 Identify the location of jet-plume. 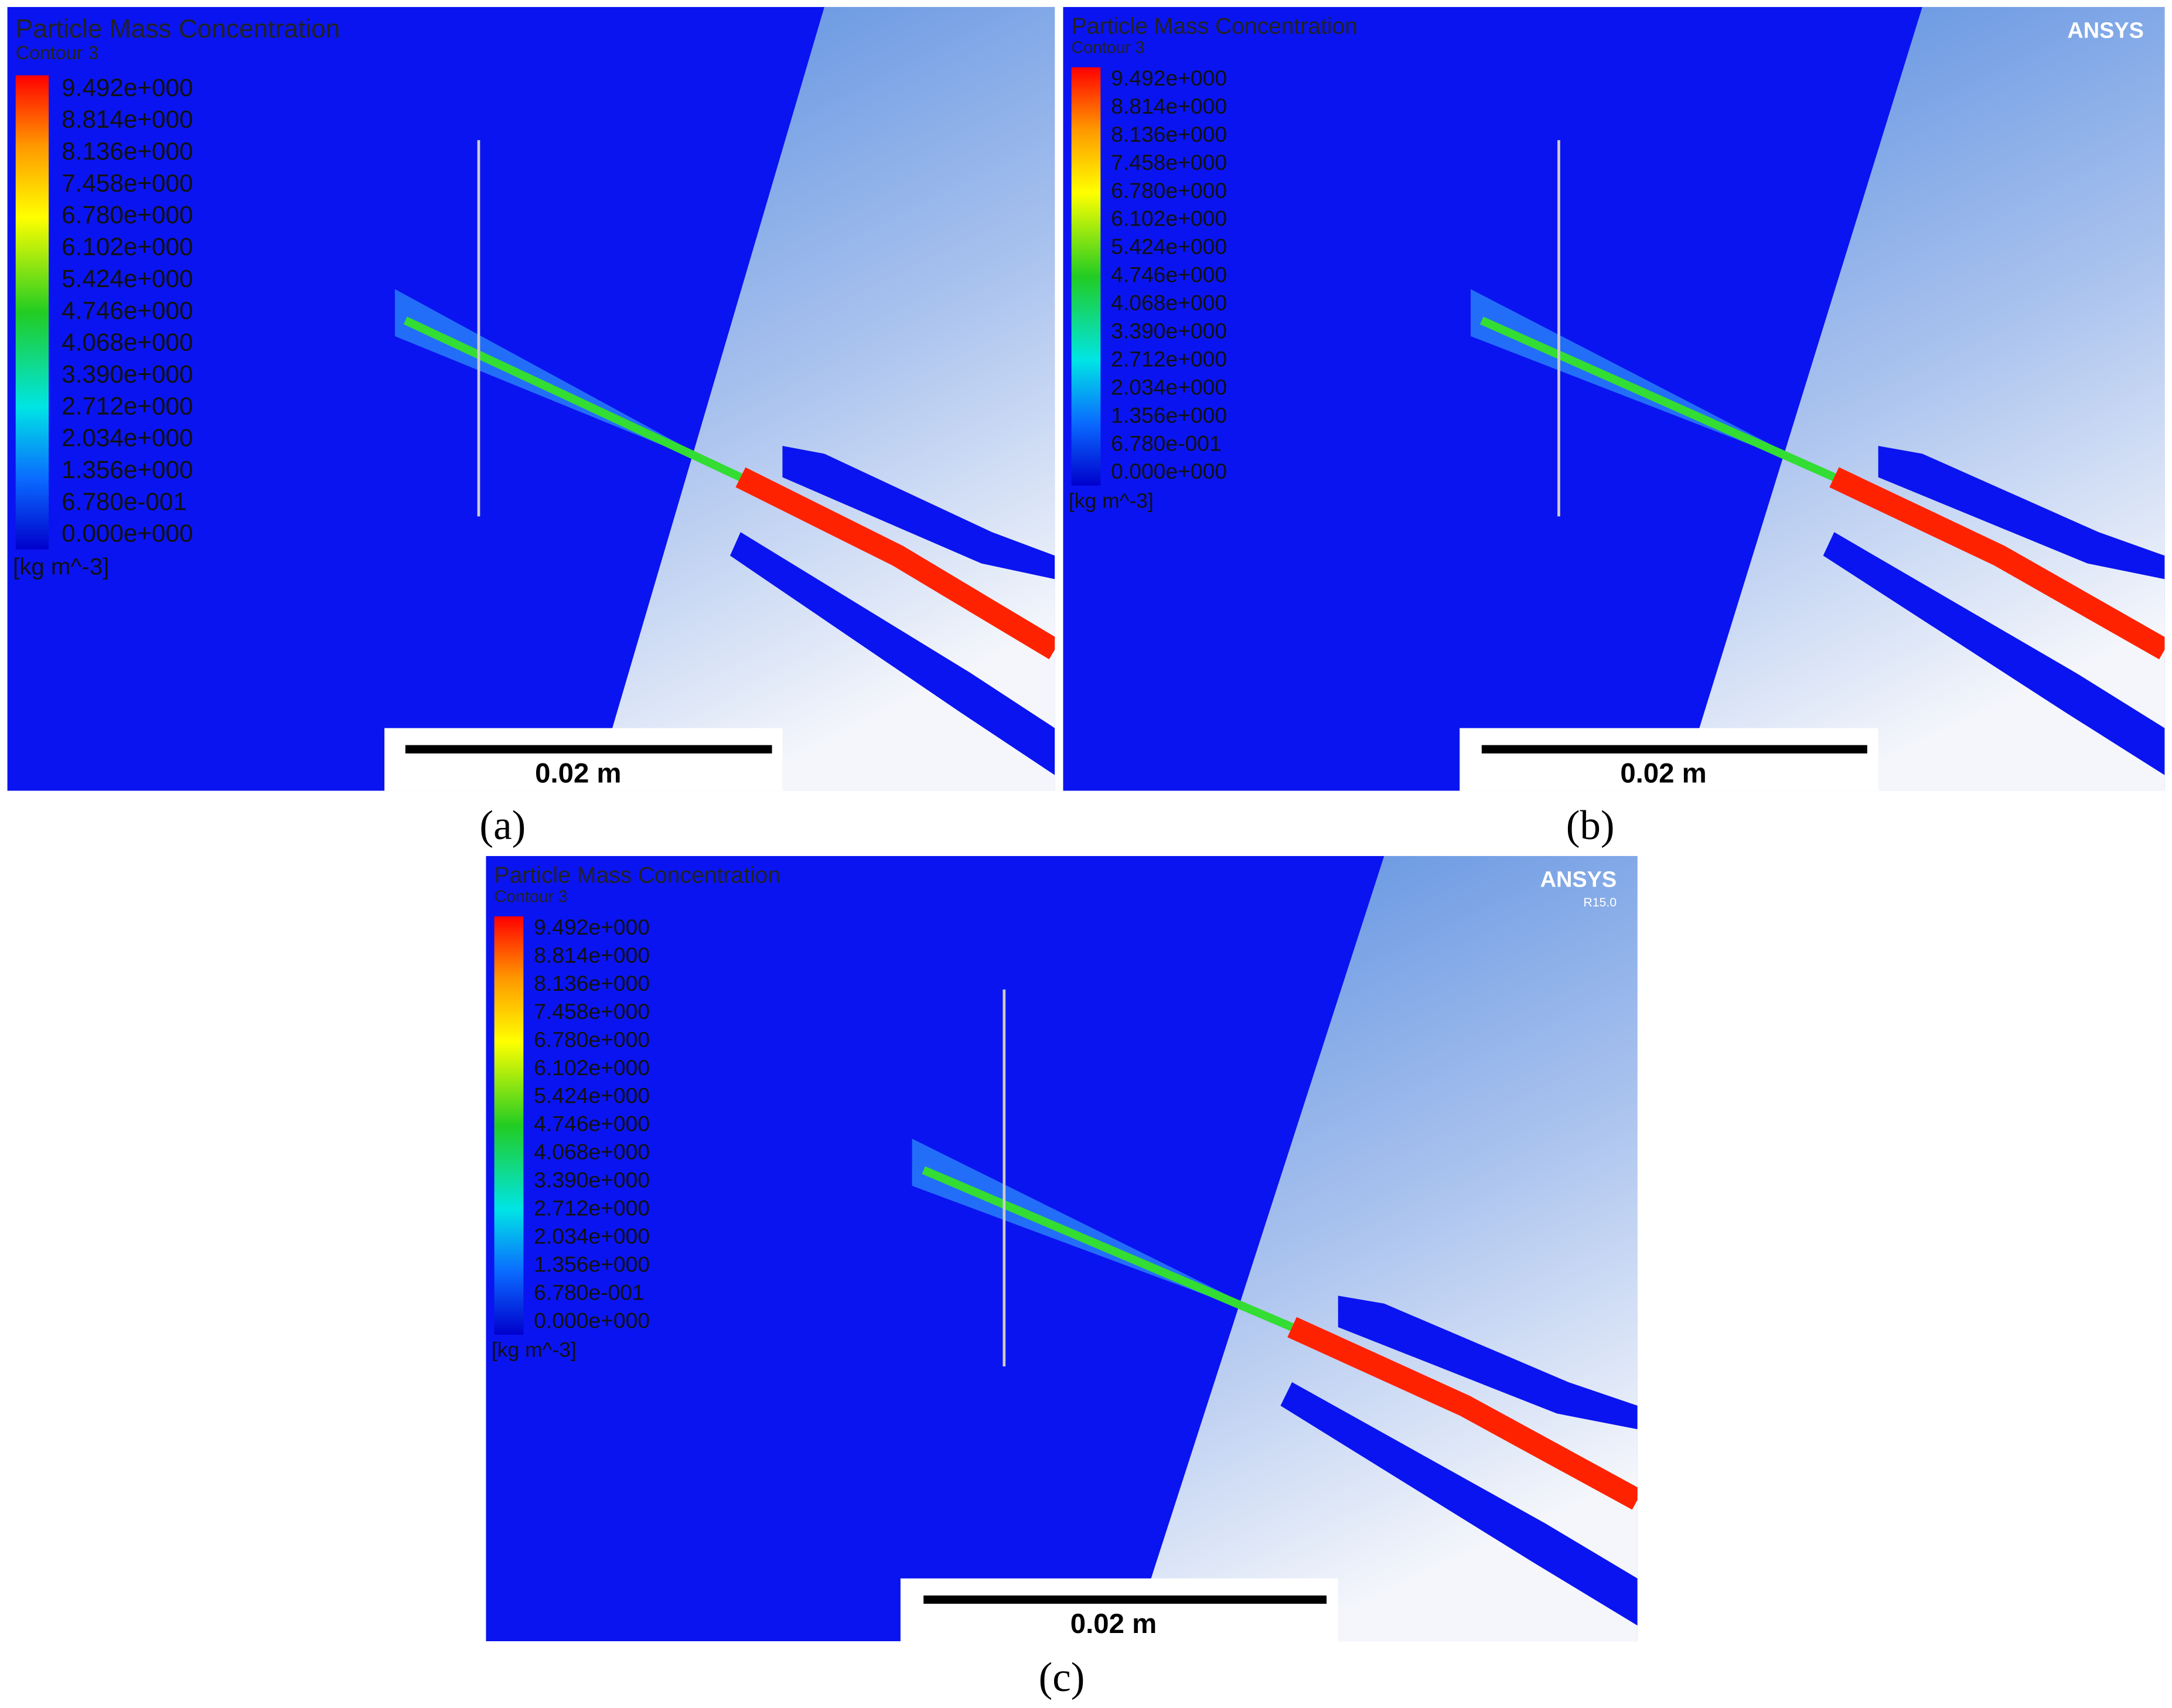
(567, 384).